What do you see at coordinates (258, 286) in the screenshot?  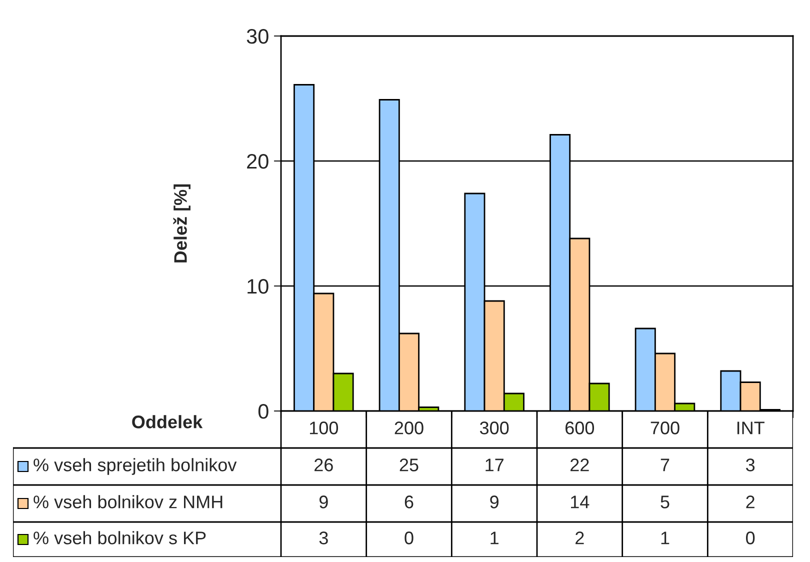 I see `y-tick-label: 10` at bounding box center [258, 286].